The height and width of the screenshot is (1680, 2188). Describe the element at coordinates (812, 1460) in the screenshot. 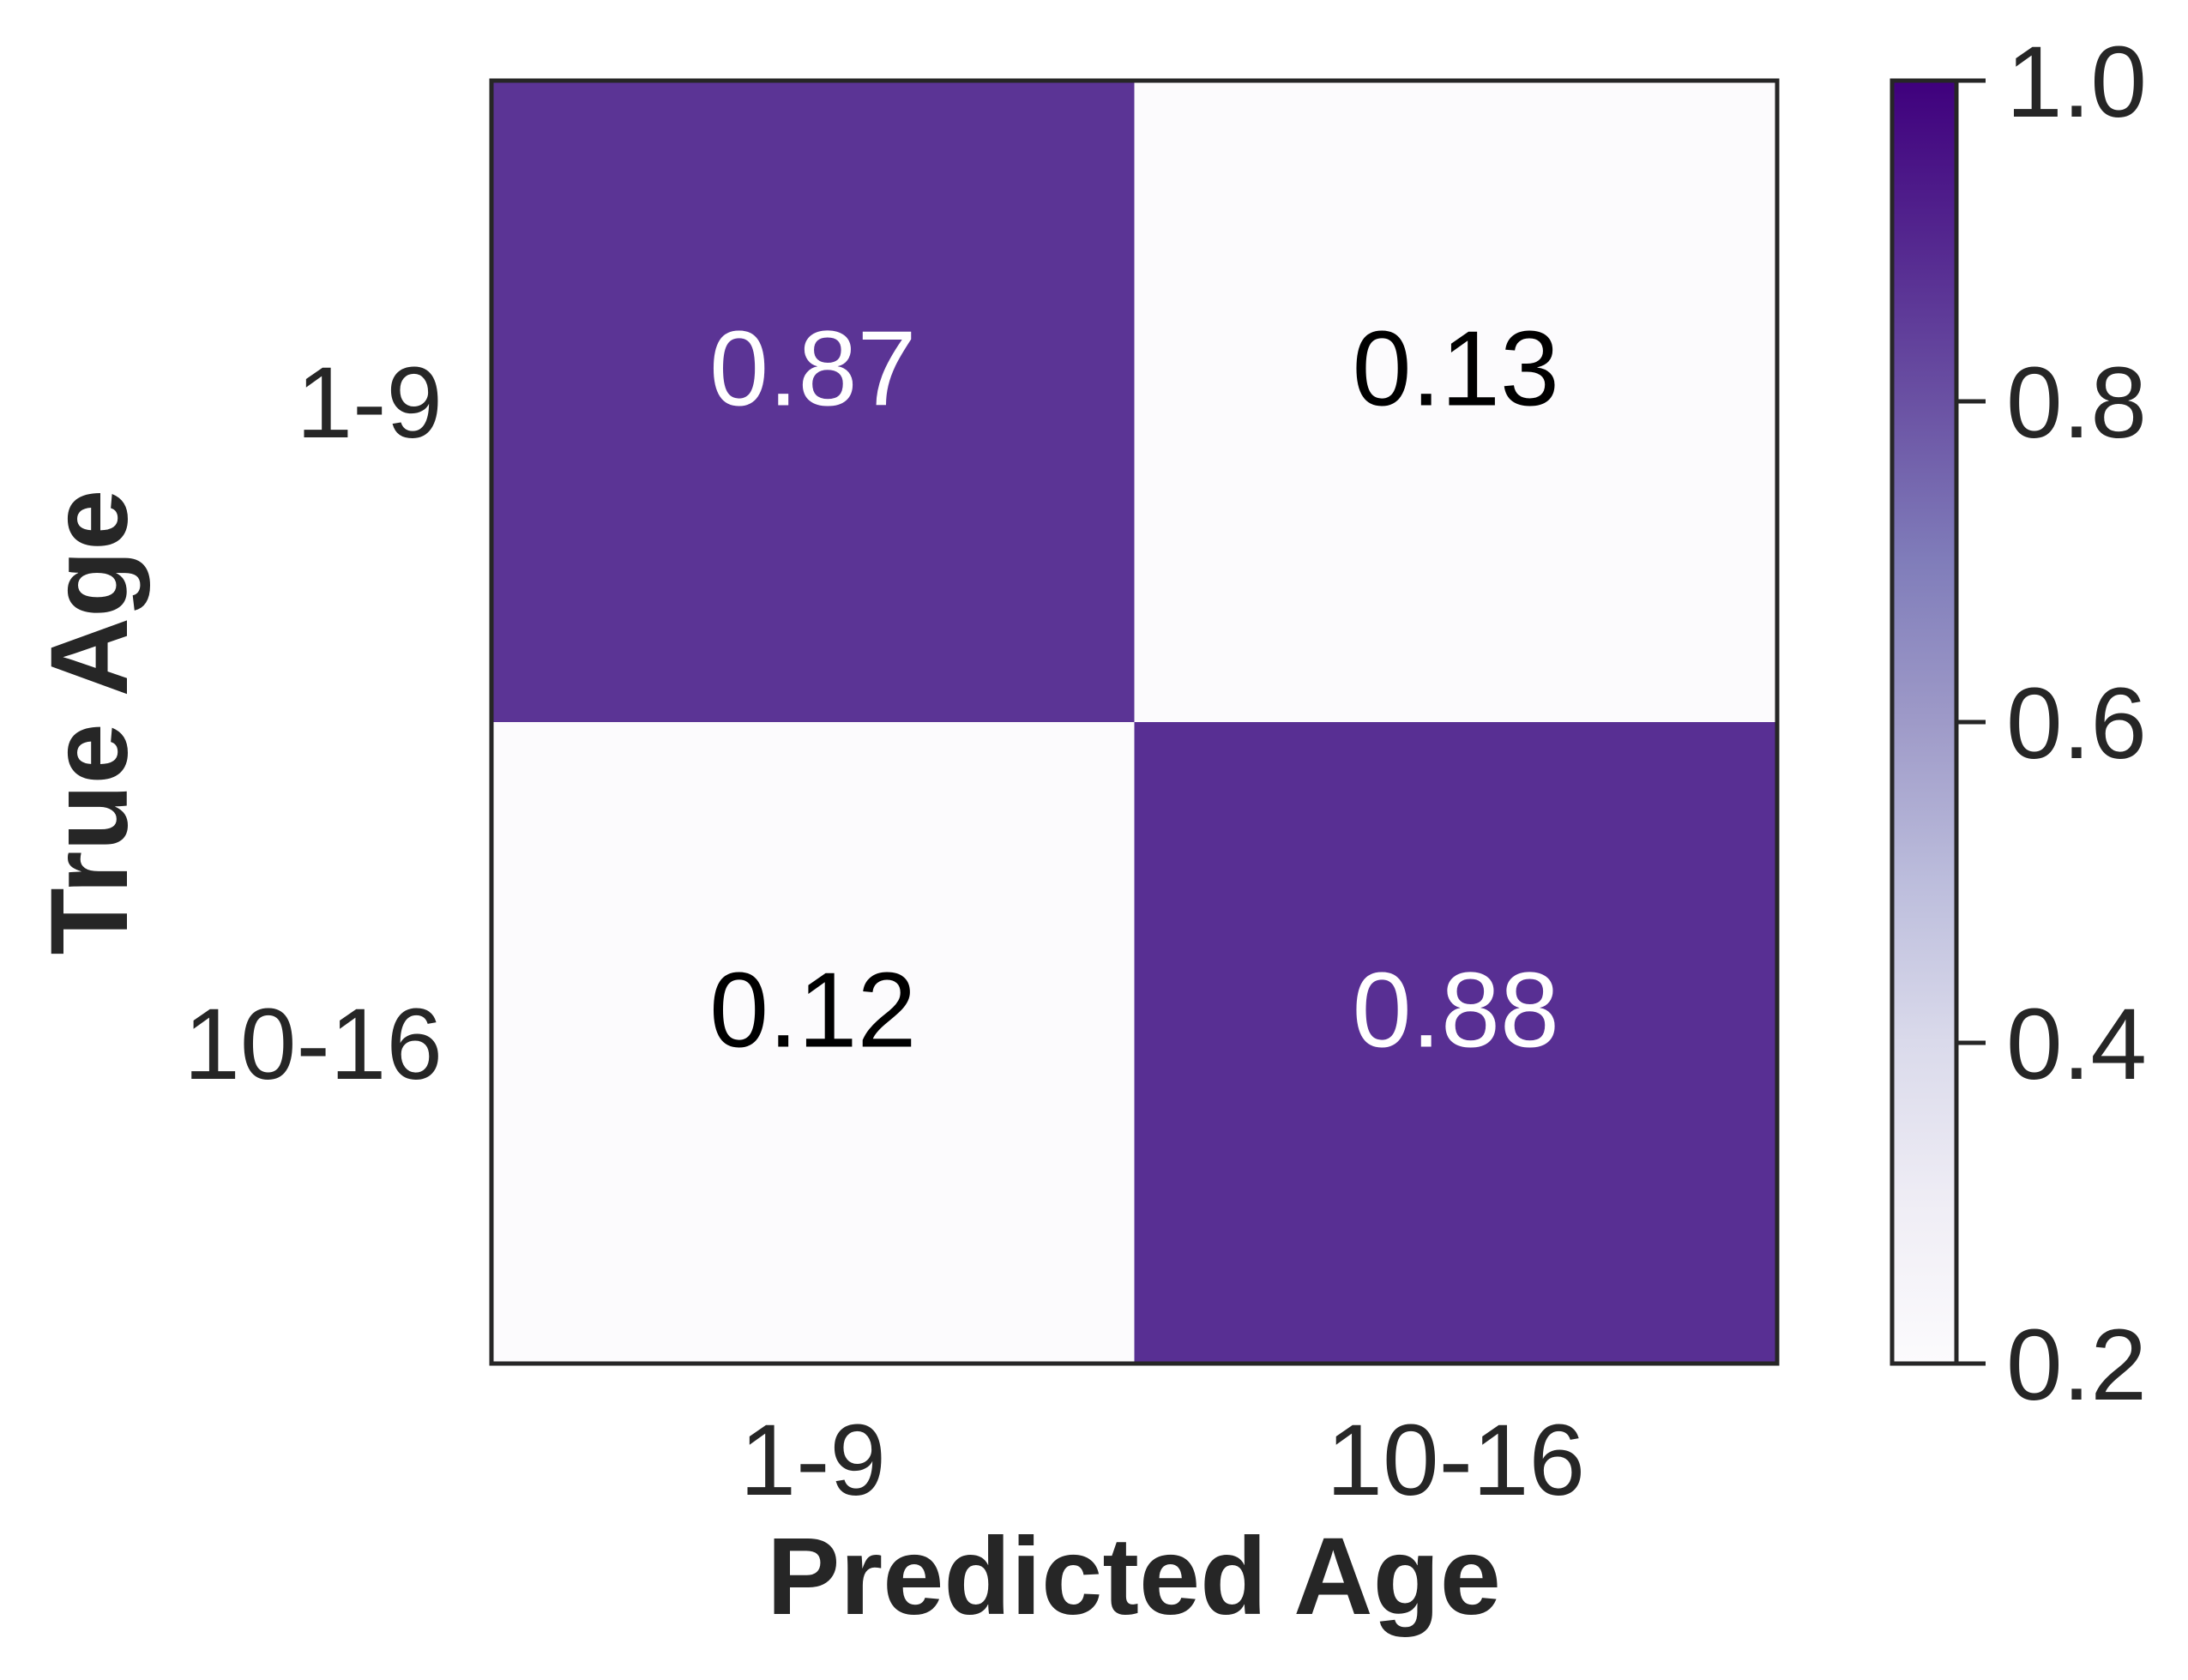

I see `x-tick-label-1: 1-9` at that location.